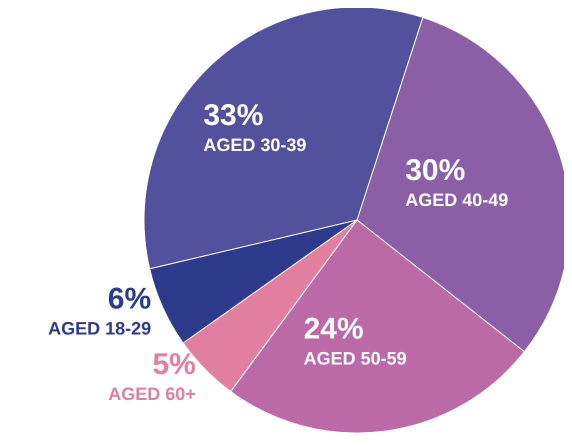  I want to click on slice-label: AGED 50-59, so click(355, 358).